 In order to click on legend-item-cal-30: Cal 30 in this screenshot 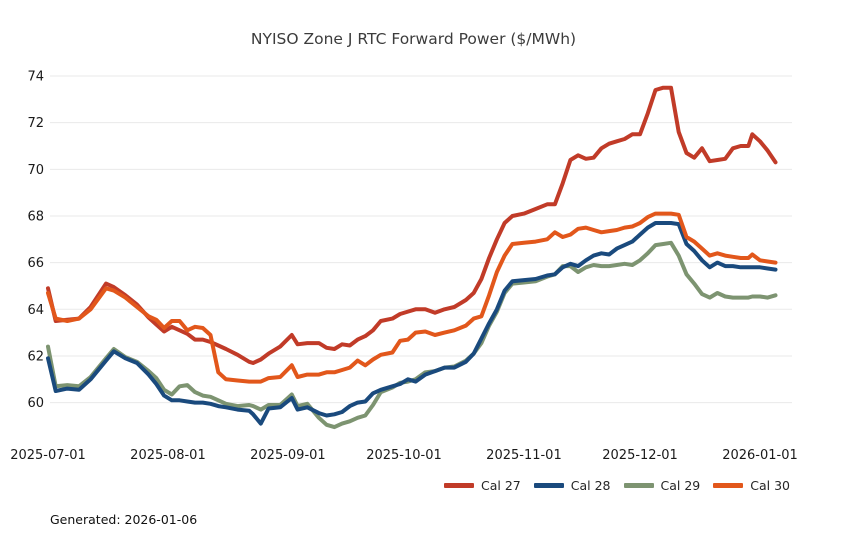, I will do `click(751, 485)`.